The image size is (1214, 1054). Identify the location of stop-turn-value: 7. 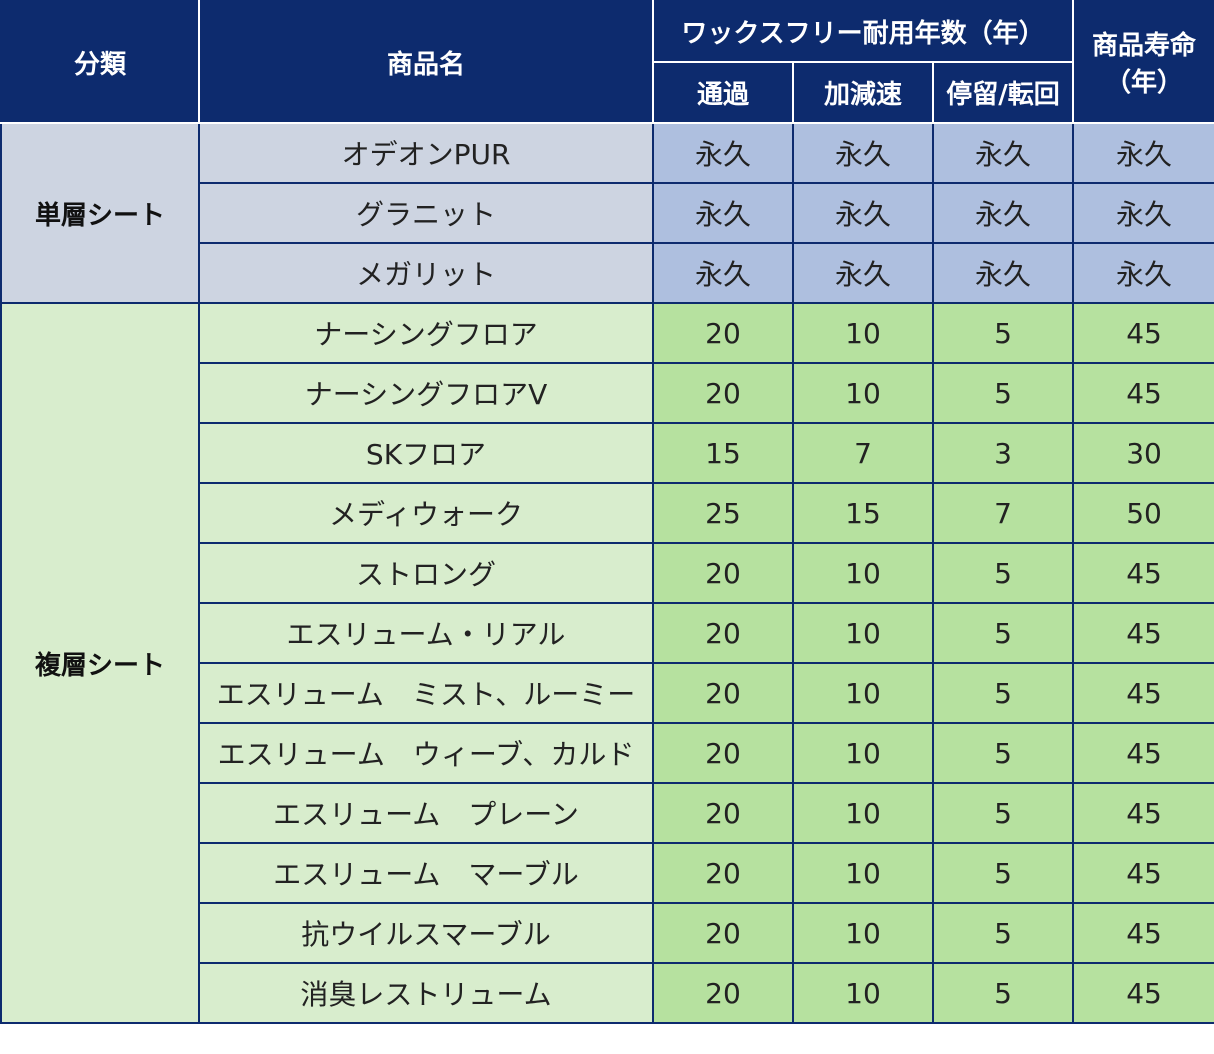
(1003, 513).